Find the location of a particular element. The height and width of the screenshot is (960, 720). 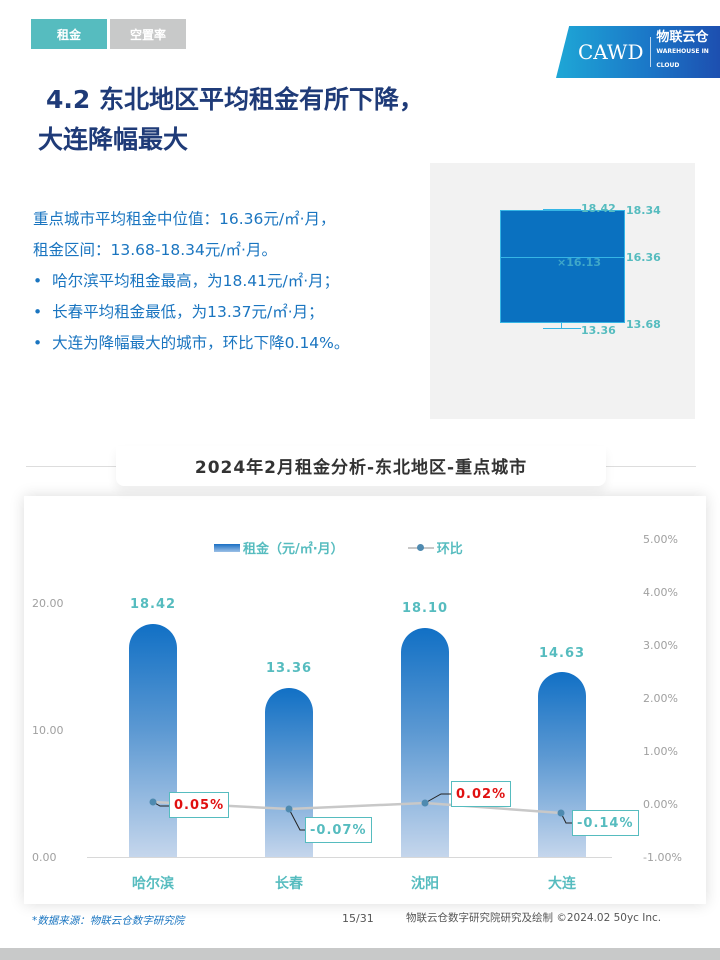

x-category: 长春 is located at coordinates (289, 884).